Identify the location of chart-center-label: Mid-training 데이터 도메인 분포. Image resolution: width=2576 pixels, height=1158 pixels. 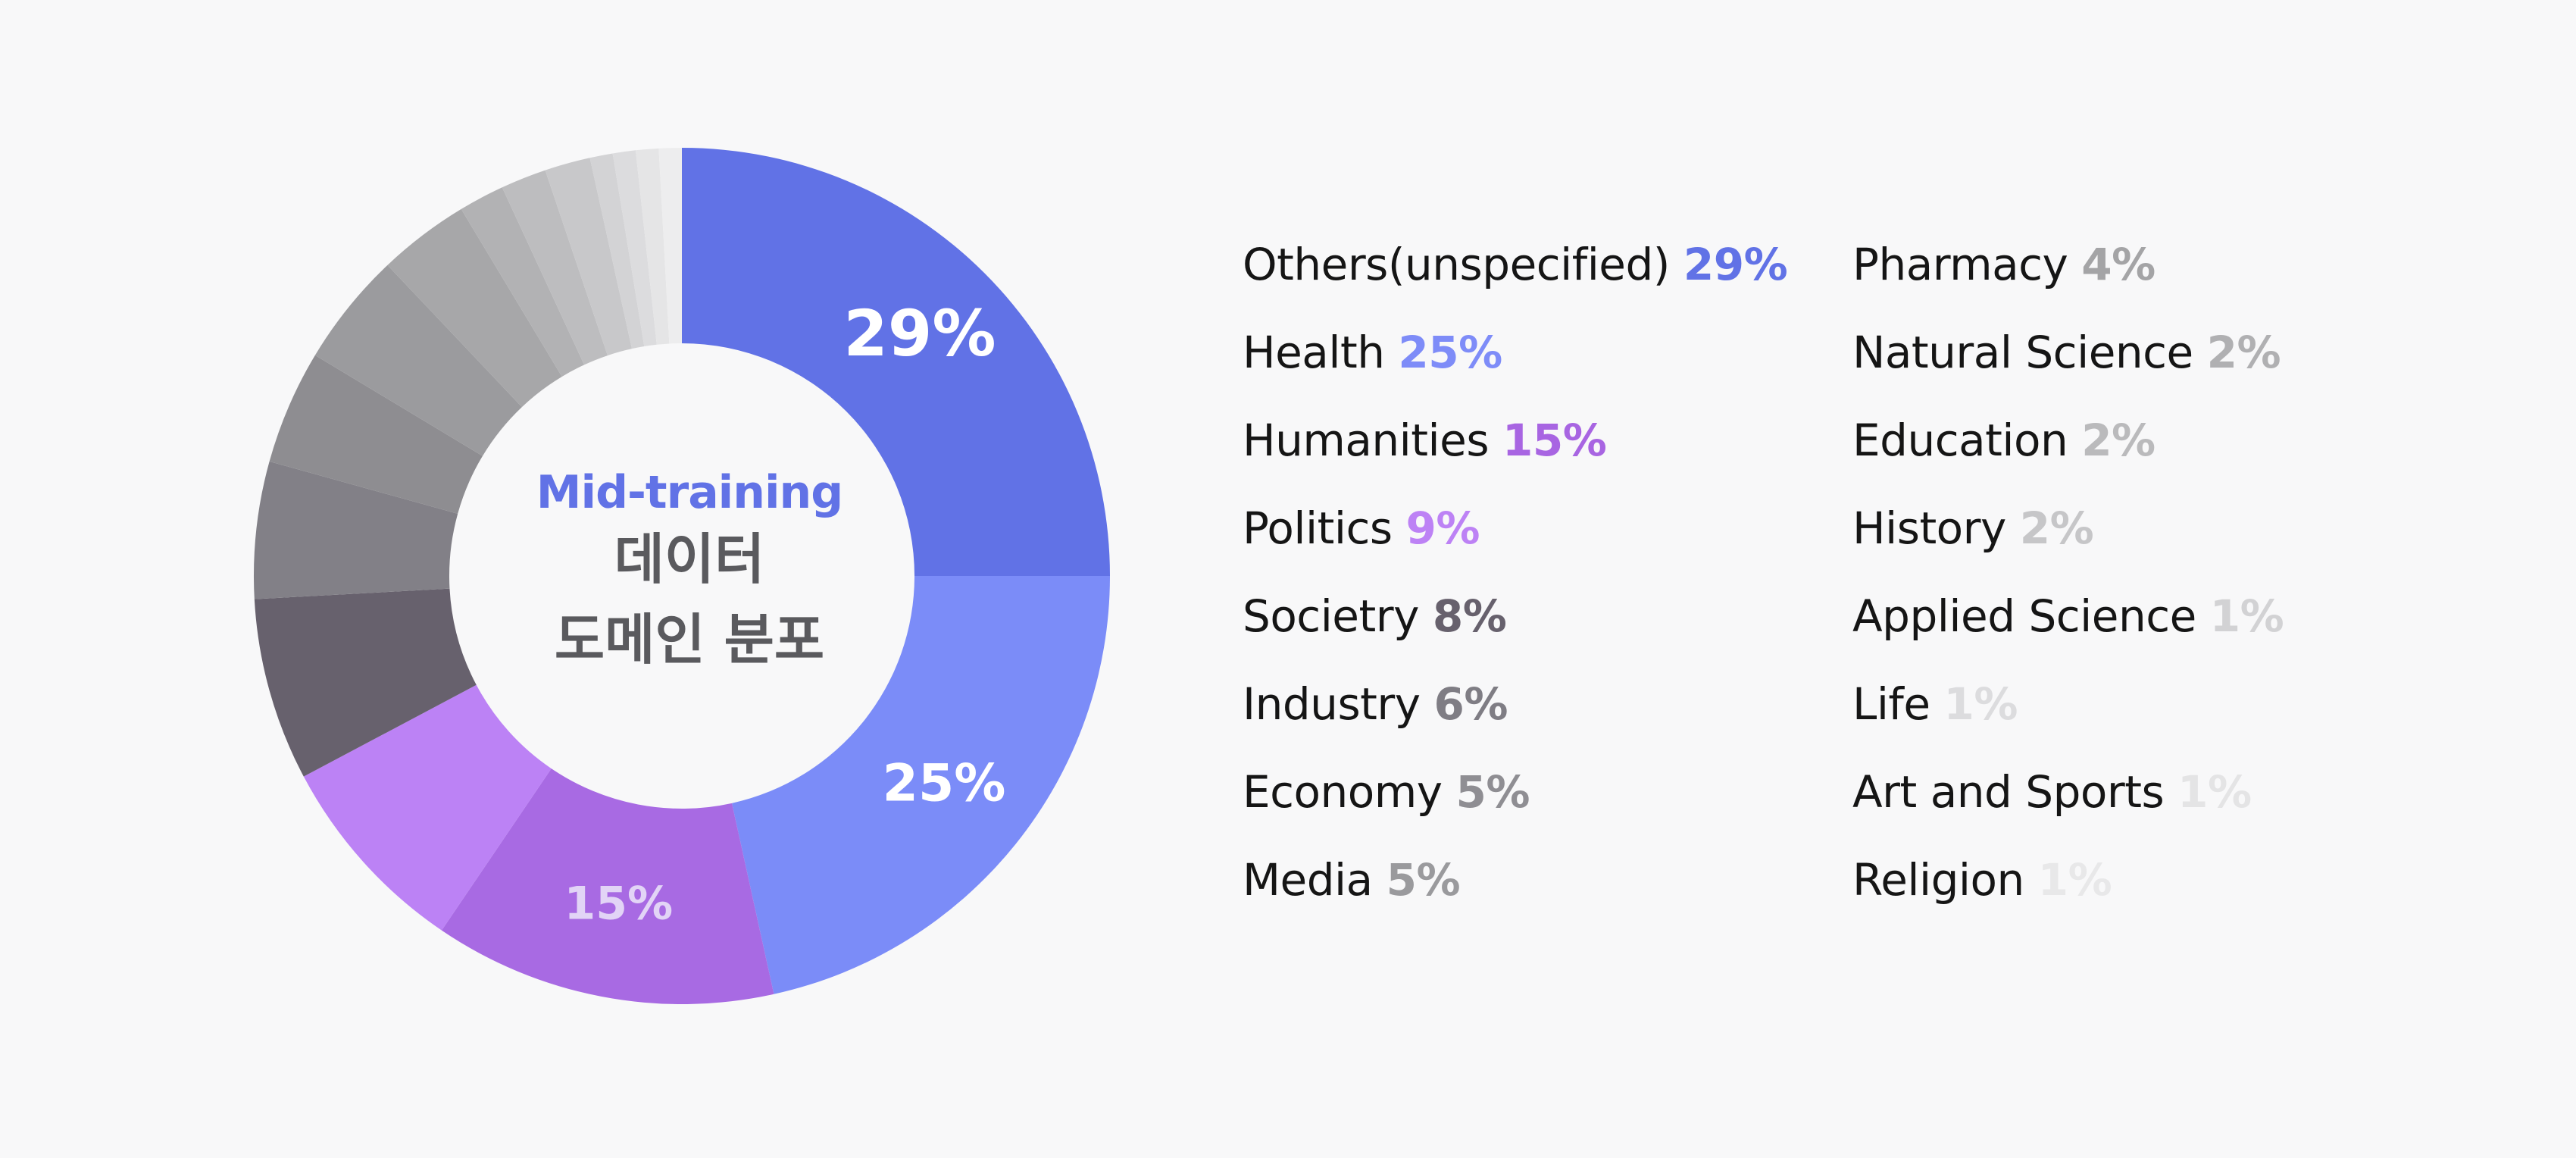
(690, 573).